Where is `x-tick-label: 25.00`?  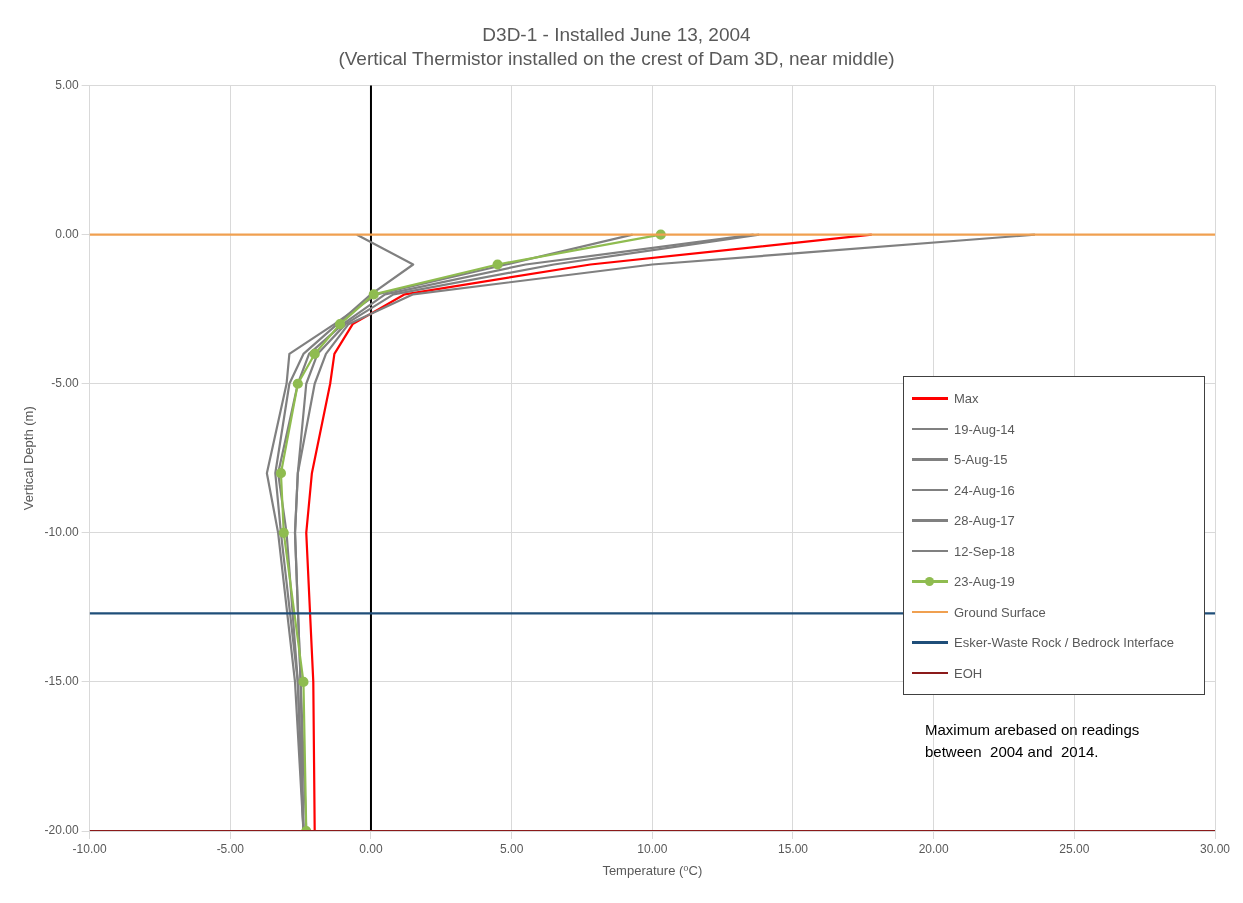
x-tick-label: 25.00 is located at coordinates (1074, 848).